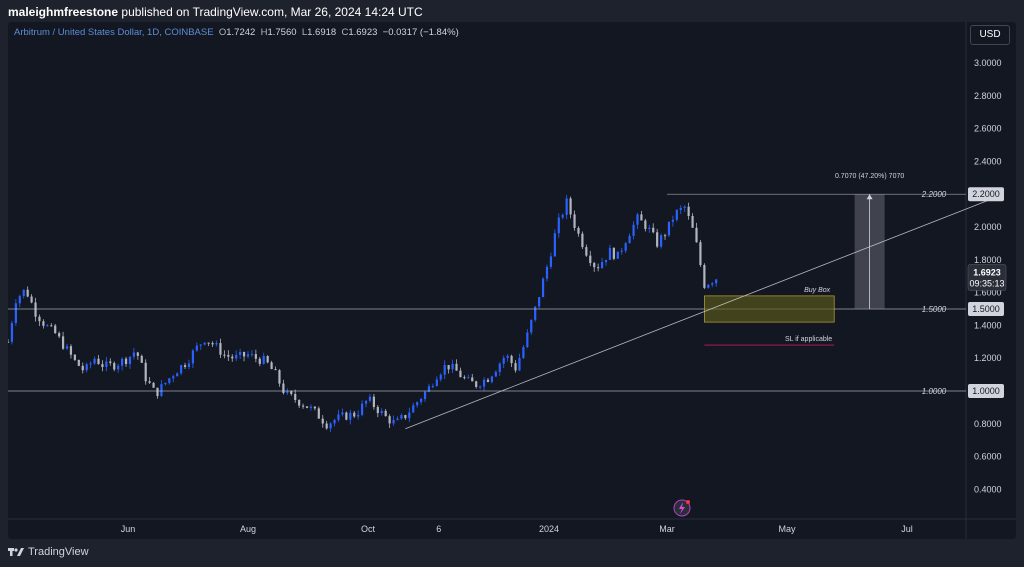  I want to click on close-label: C, so click(345, 32).